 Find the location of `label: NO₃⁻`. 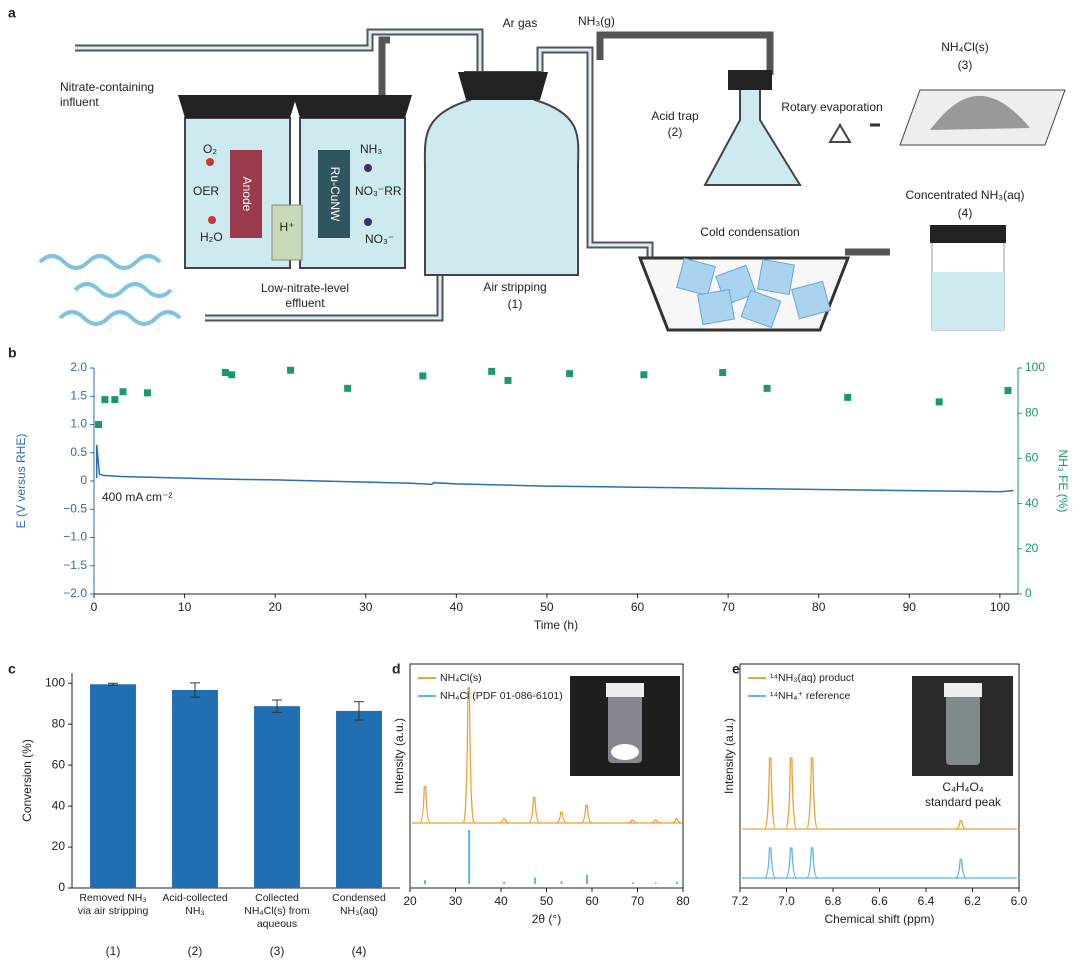

label: NO₃⁻ is located at coordinates (379, 239).